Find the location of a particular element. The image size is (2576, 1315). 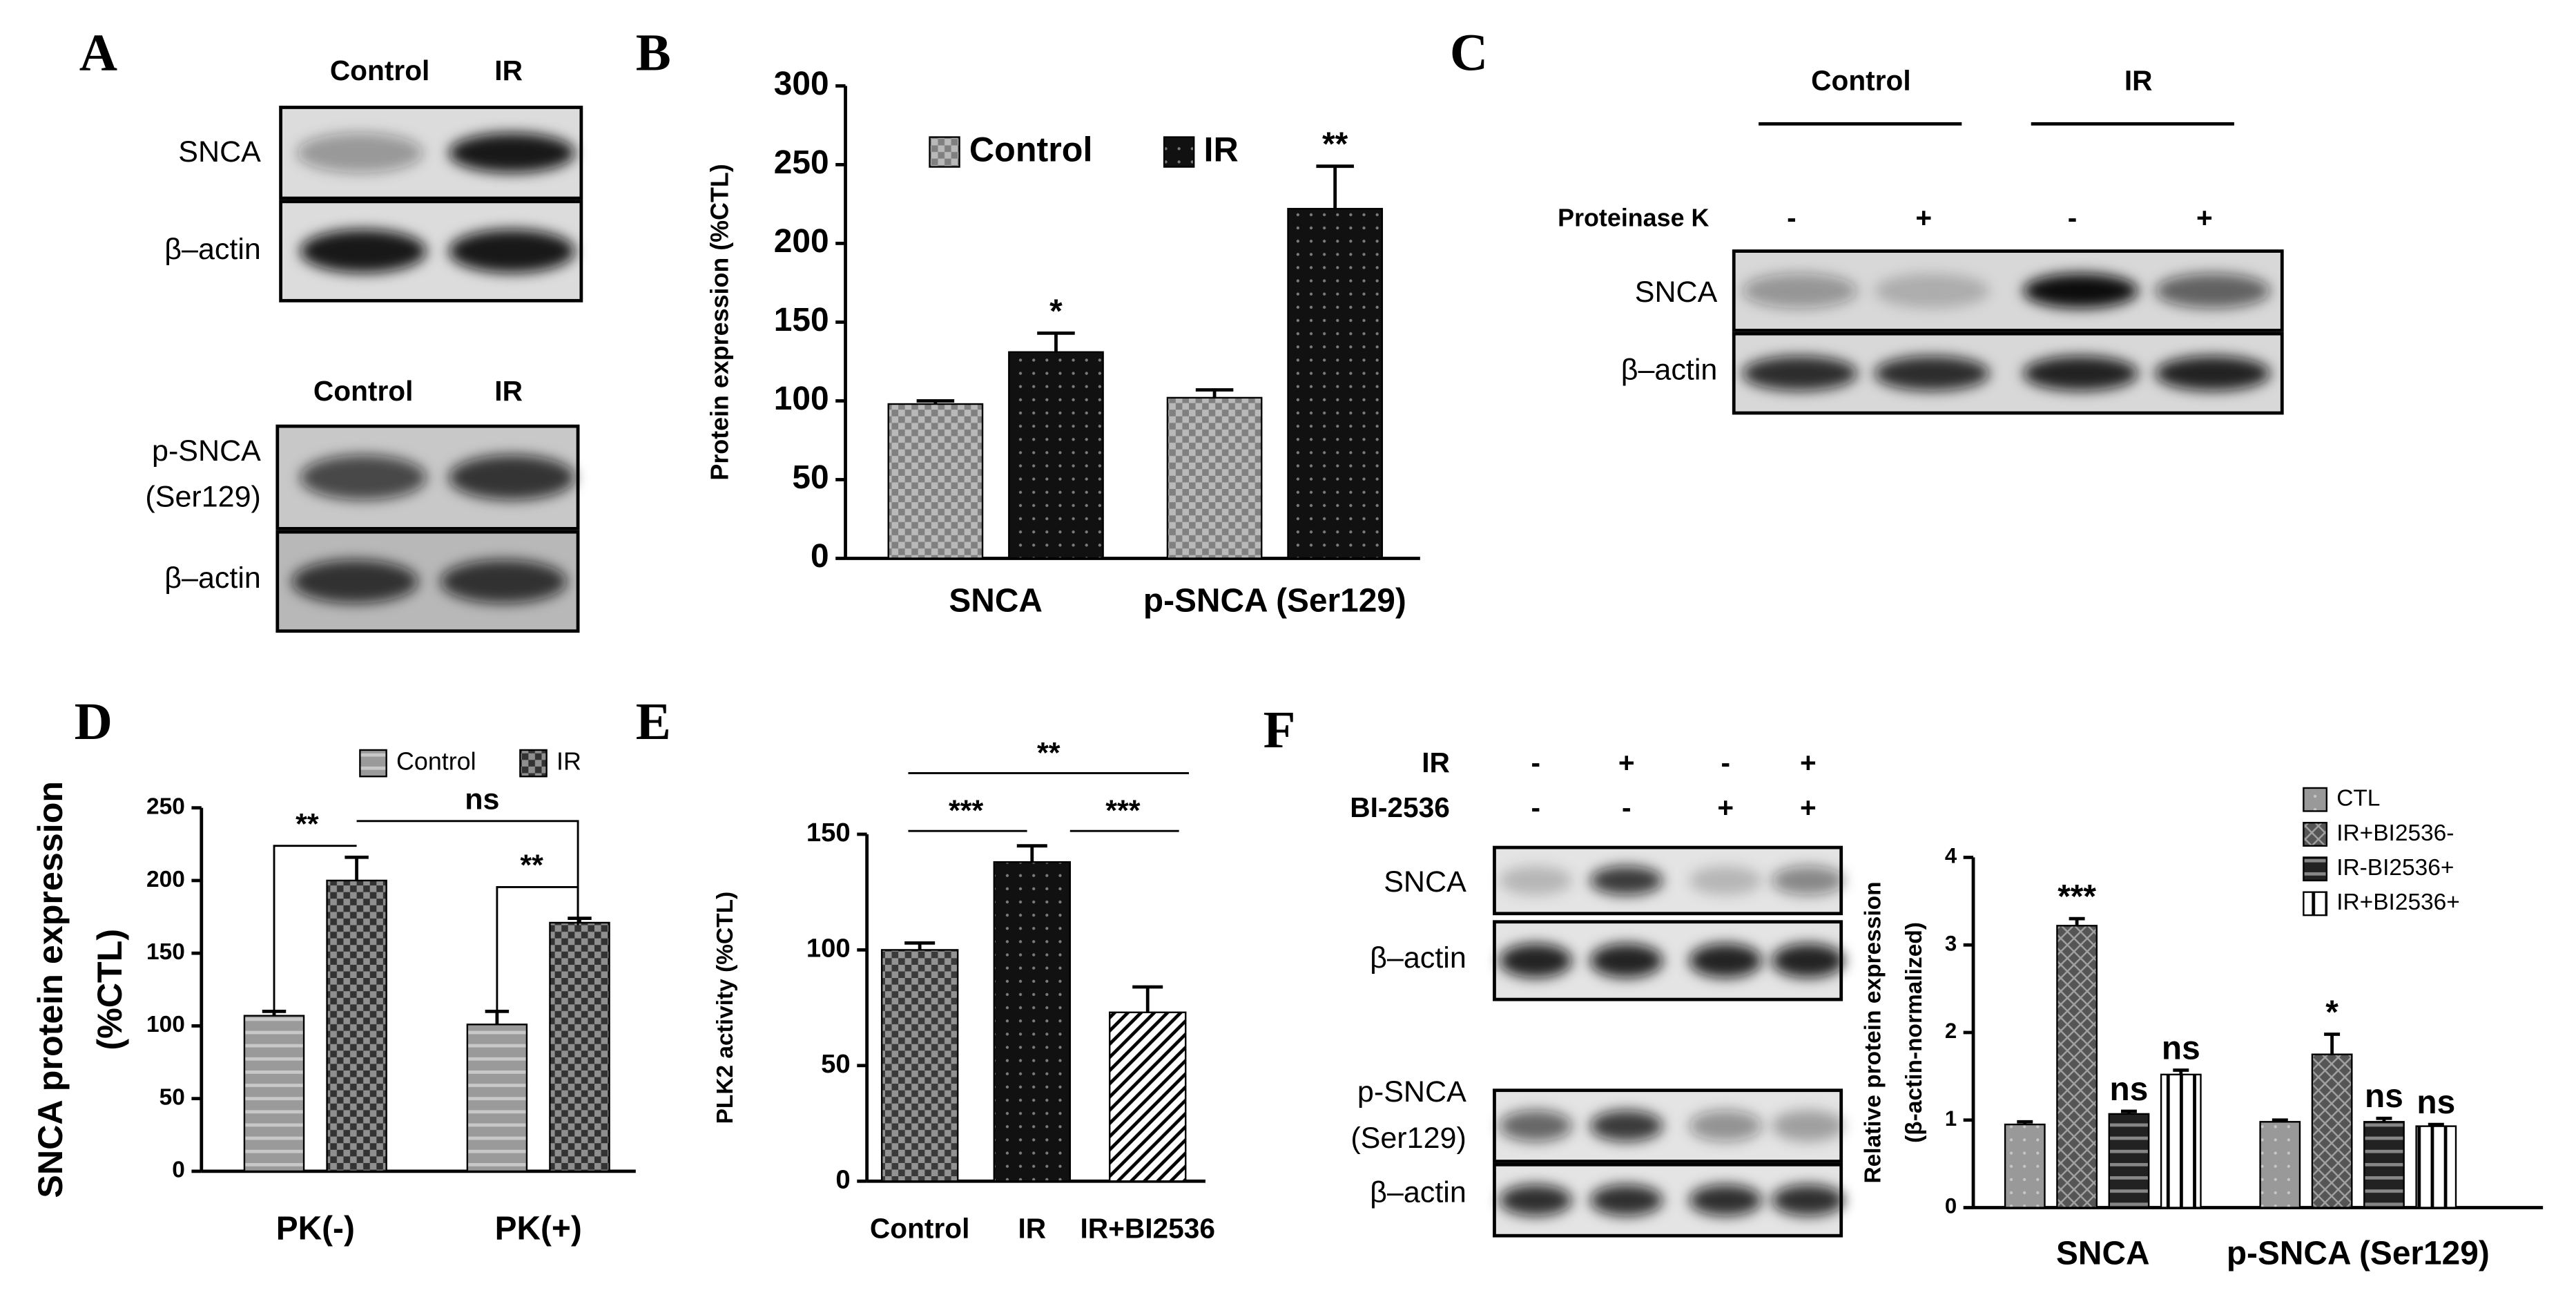

x-tick-label: PK(-) is located at coordinates (316, 1229).